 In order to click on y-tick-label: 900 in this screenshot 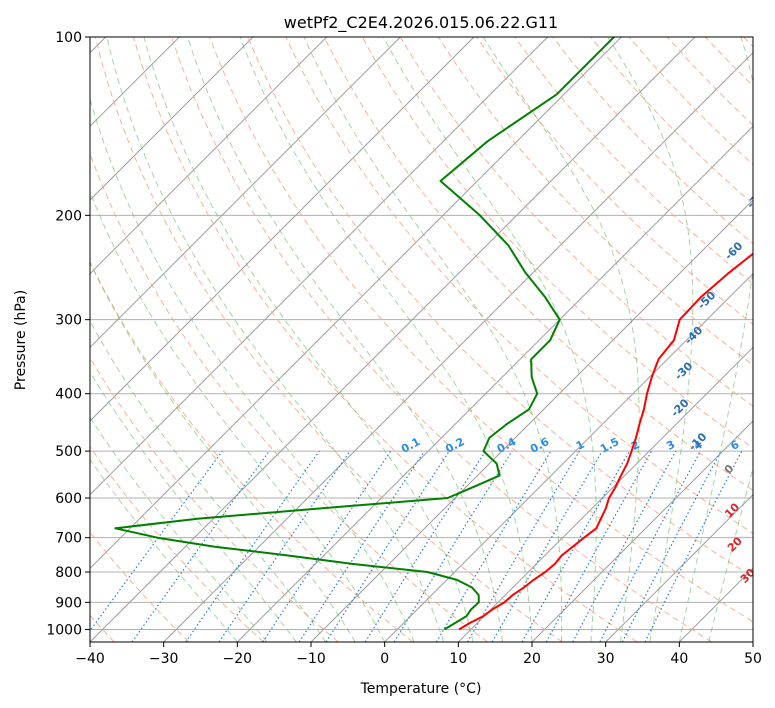, I will do `click(68, 603)`.